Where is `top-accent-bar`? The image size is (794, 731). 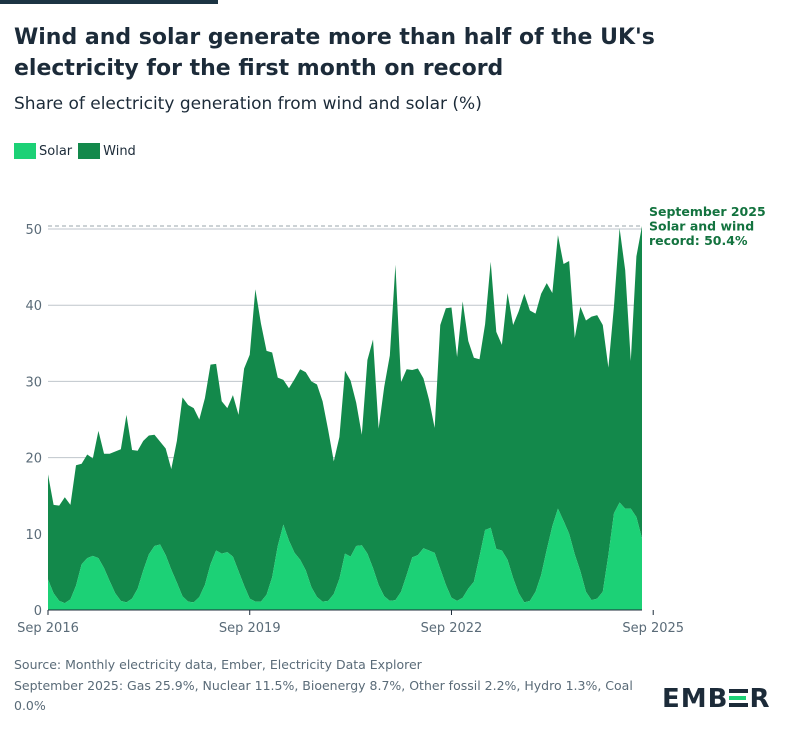 top-accent-bar is located at coordinates (109, 2).